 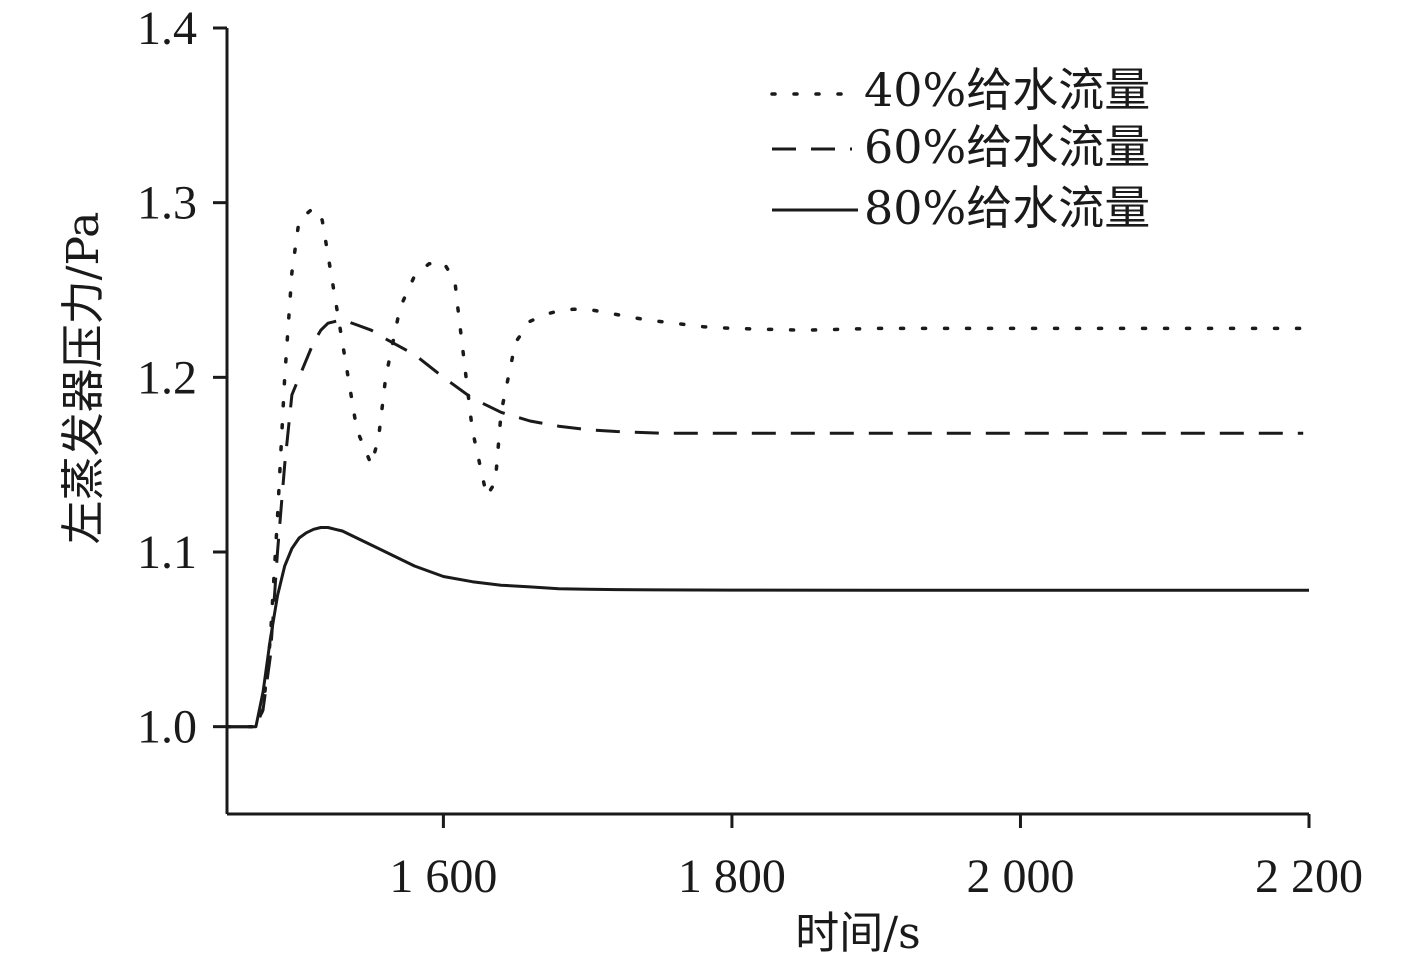 I want to click on legend: 40%给水流量 60%给水流量 80%给水流量, so click(x=960, y=149).